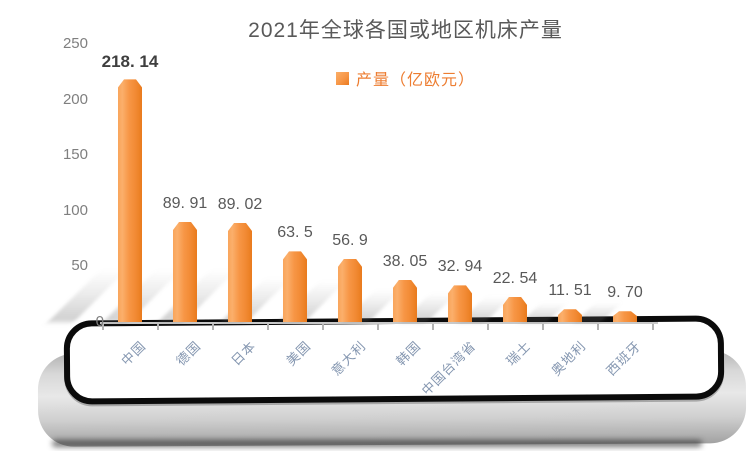 This screenshot has width=751, height=451. Describe the element at coordinates (379, 323) in the screenshot. I see `axis-line` at that location.